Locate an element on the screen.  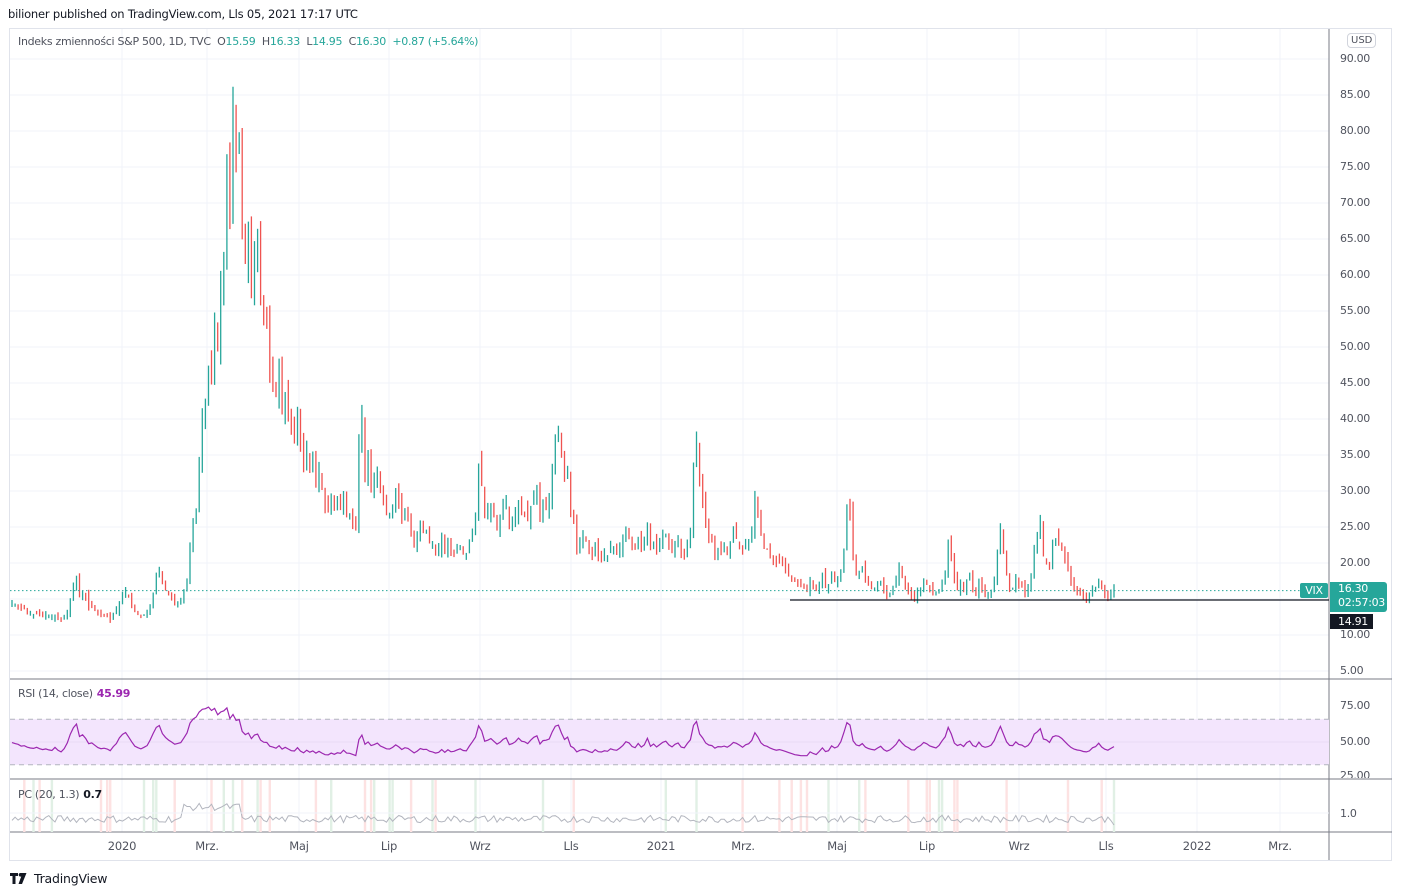
tradingview-logo: TradingView is located at coordinates (59, 878).